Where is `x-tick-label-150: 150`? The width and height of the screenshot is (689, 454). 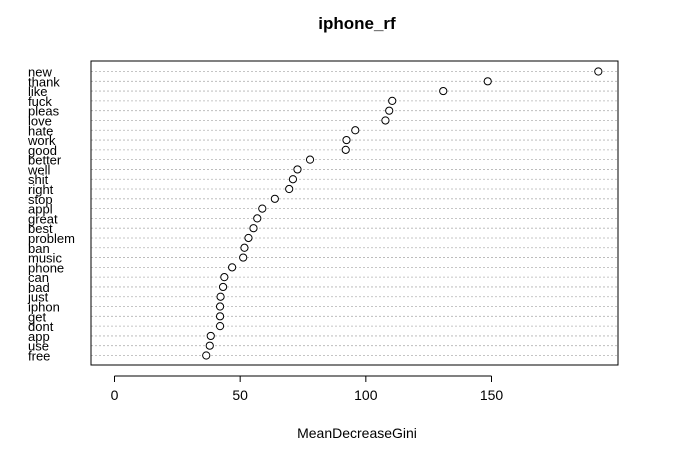 x-tick-label-150: 150 is located at coordinates (492, 395).